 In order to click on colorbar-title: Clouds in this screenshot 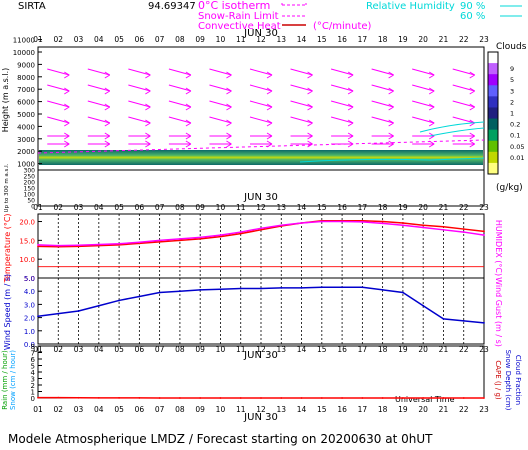, I will do `click(511, 47)`.